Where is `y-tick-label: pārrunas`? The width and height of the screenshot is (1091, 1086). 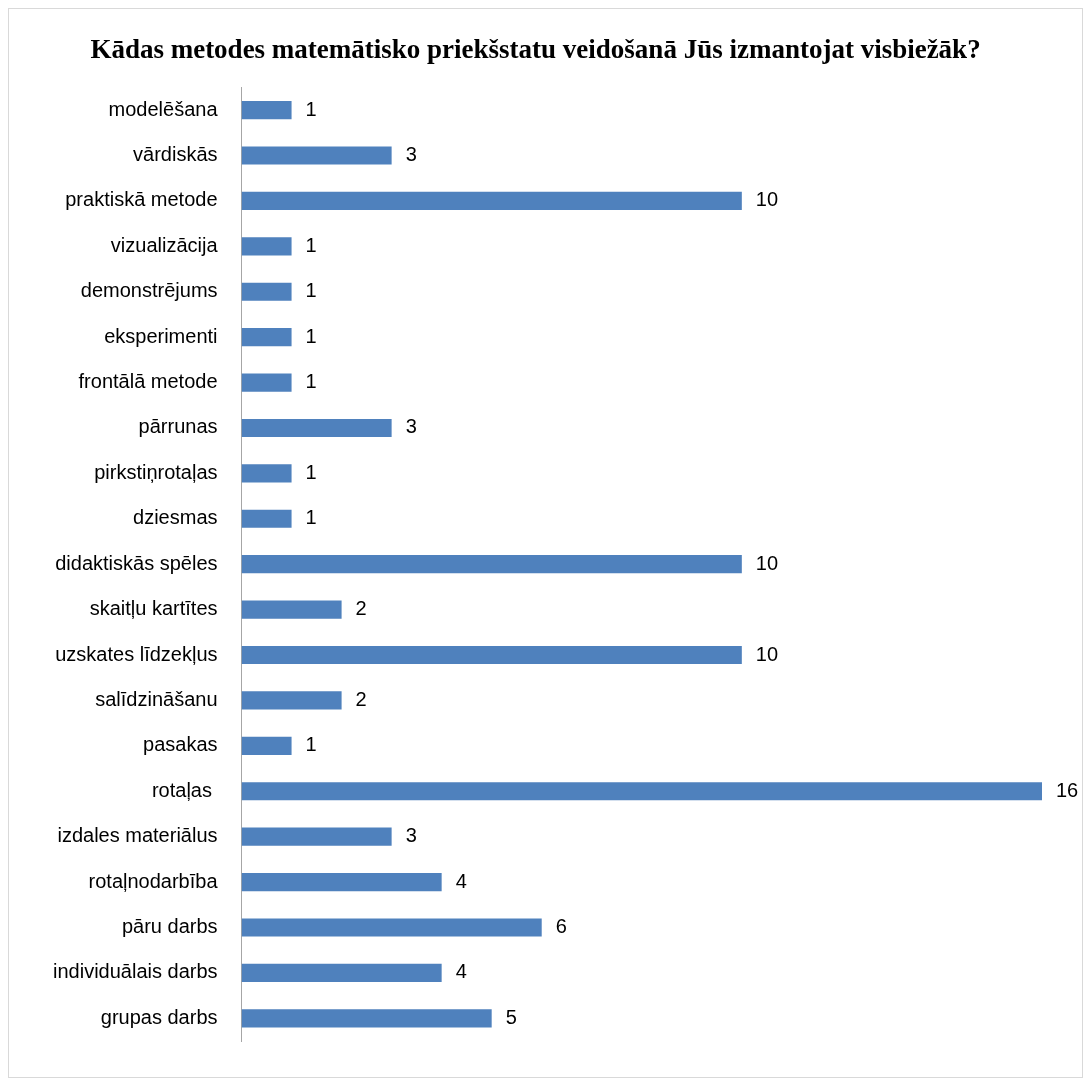
y-tick-label: pārrunas is located at coordinates (178, 426).